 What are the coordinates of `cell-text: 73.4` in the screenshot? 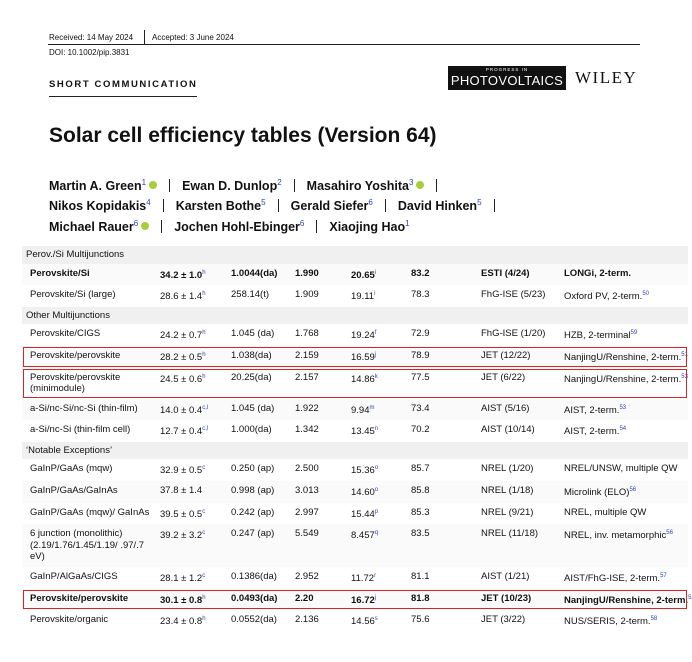 It's located at (420, 408).